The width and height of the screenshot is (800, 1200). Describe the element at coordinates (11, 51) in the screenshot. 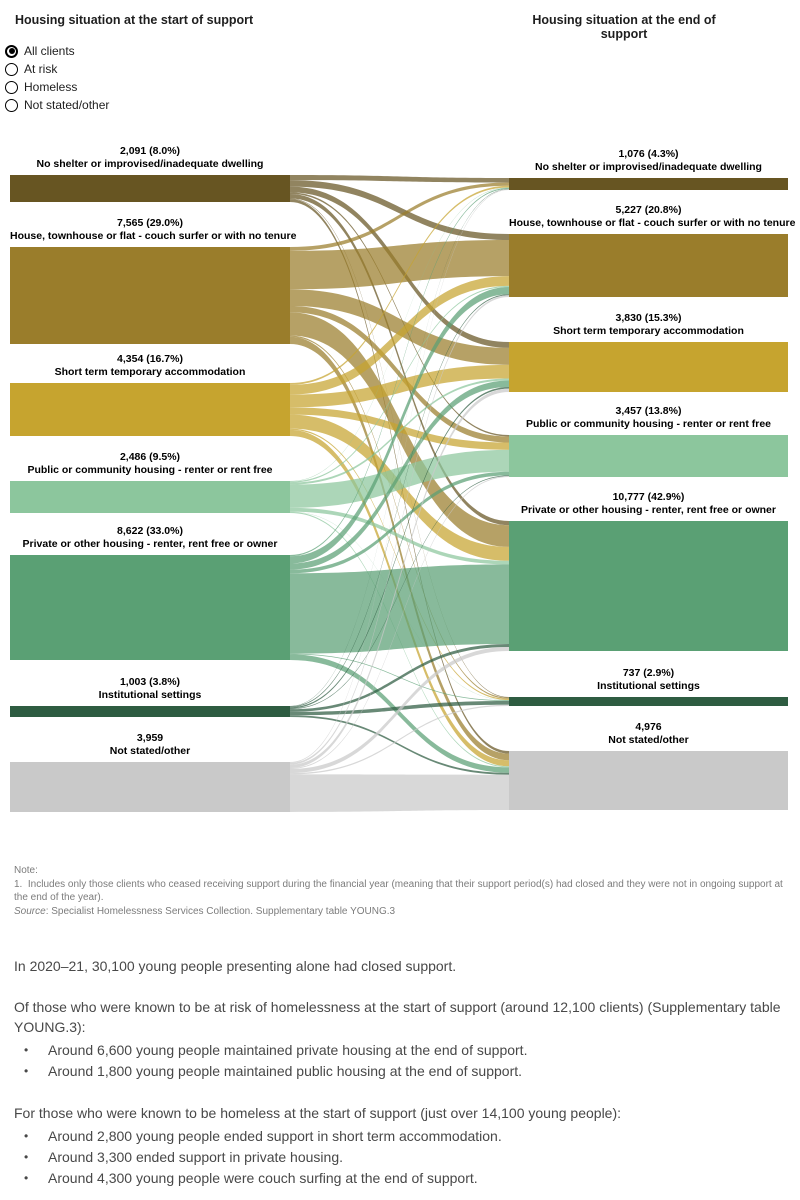

I see `radio-selected-icon` at that location.